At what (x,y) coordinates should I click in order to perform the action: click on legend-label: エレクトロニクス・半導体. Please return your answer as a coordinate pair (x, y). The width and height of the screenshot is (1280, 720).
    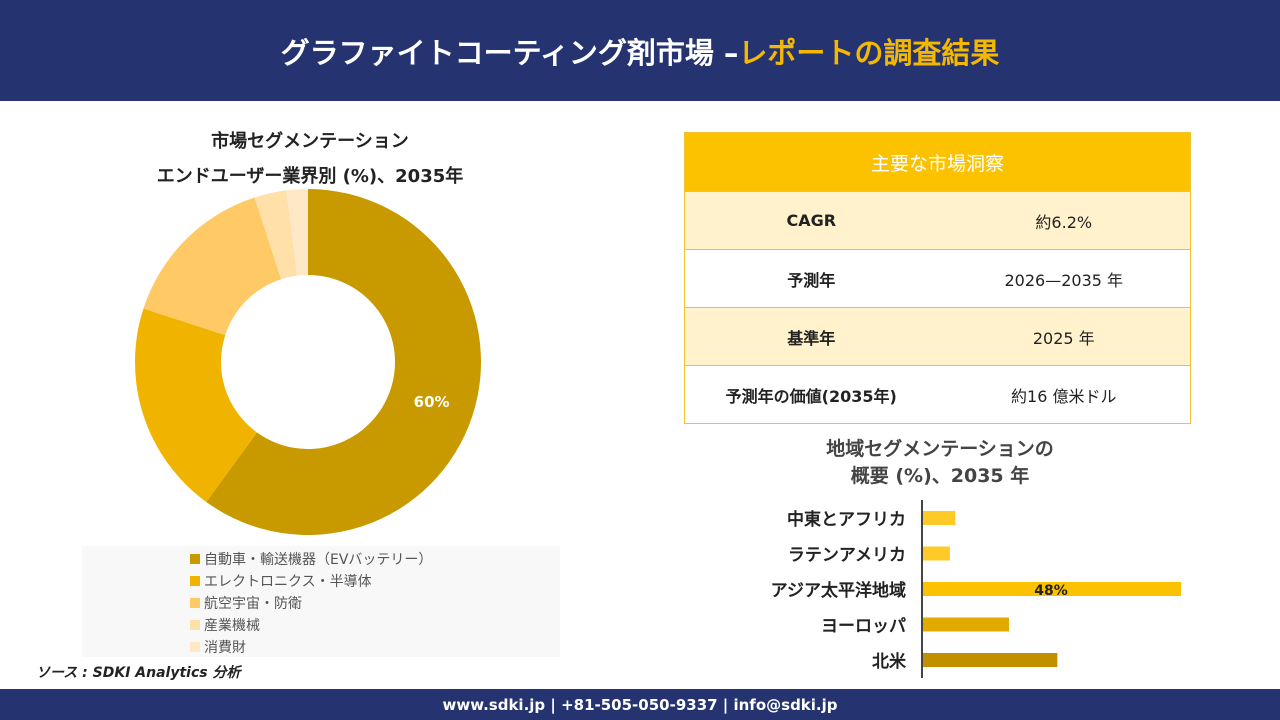
    Looking at the image, I should click on (288, 582).